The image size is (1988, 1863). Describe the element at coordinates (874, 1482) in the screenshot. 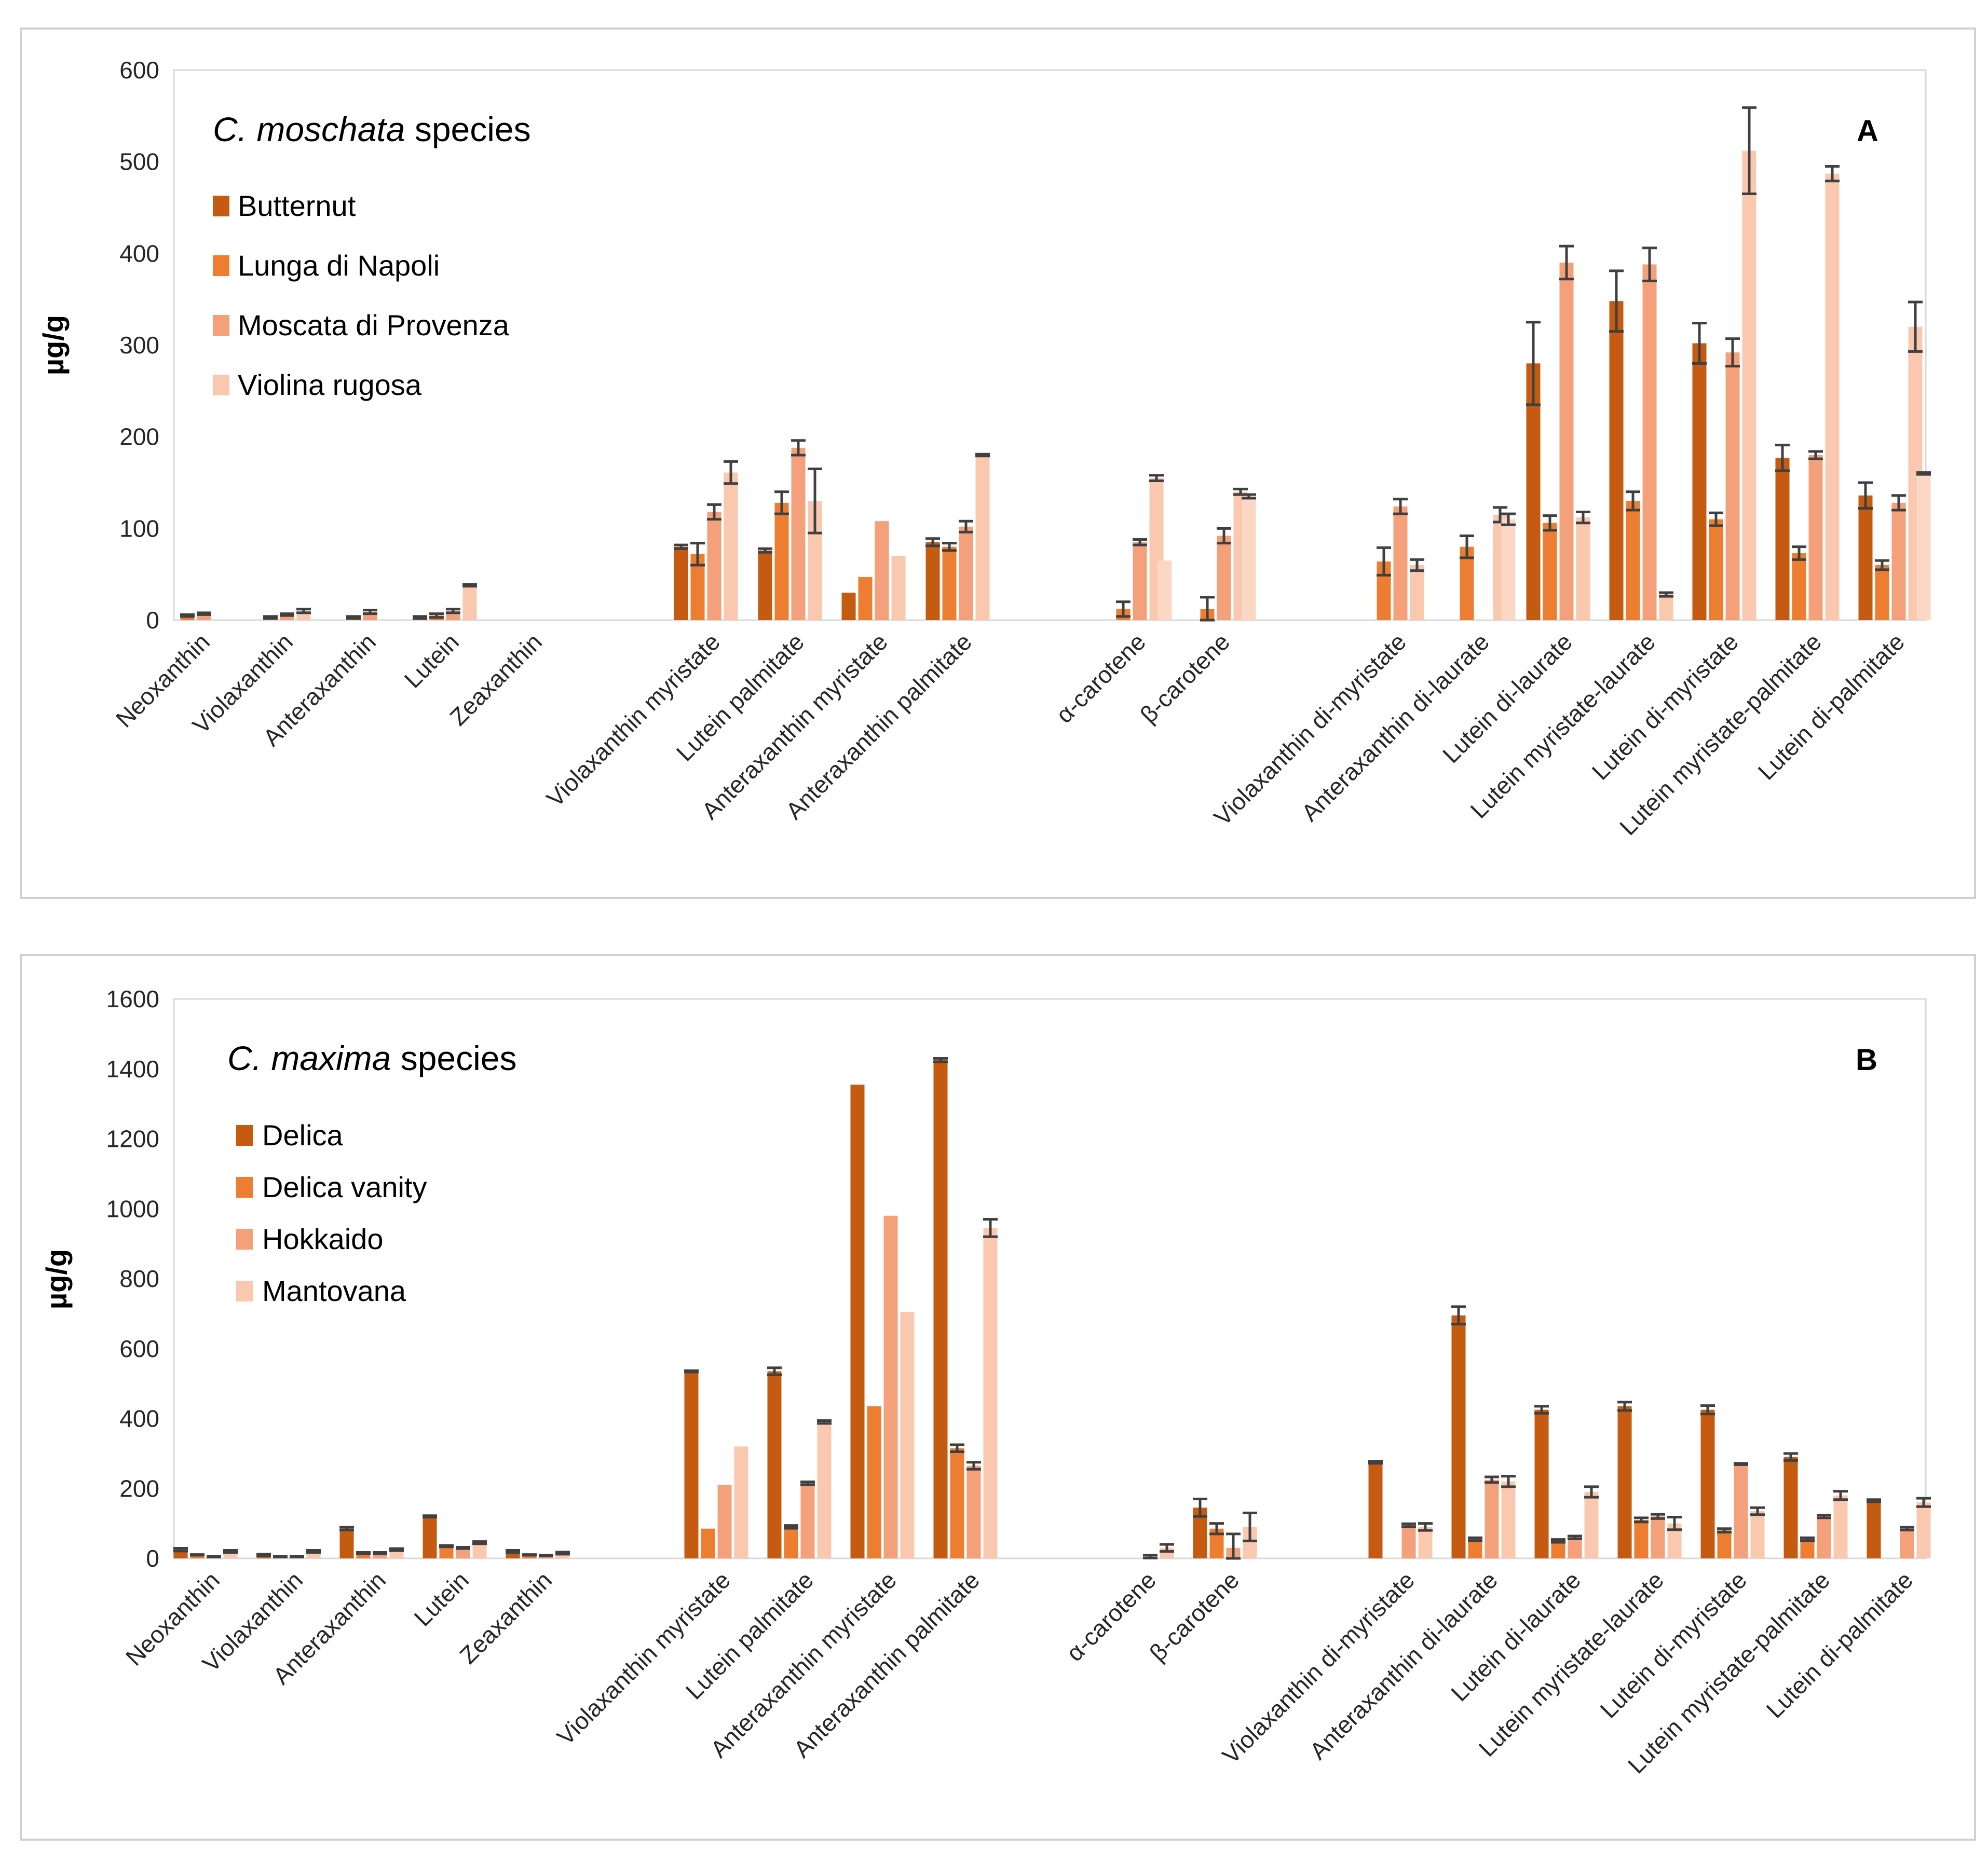

I see `bar-delica-vanity-anteraxanthin-myristate` at that location.